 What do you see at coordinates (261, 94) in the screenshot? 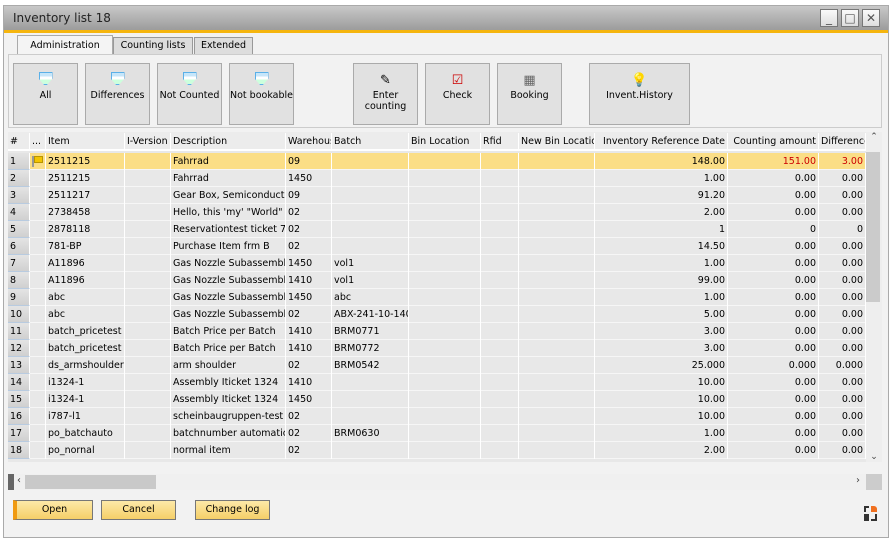
I see `not-bookable-button: Not bookable` at bounding box center [261, 94].